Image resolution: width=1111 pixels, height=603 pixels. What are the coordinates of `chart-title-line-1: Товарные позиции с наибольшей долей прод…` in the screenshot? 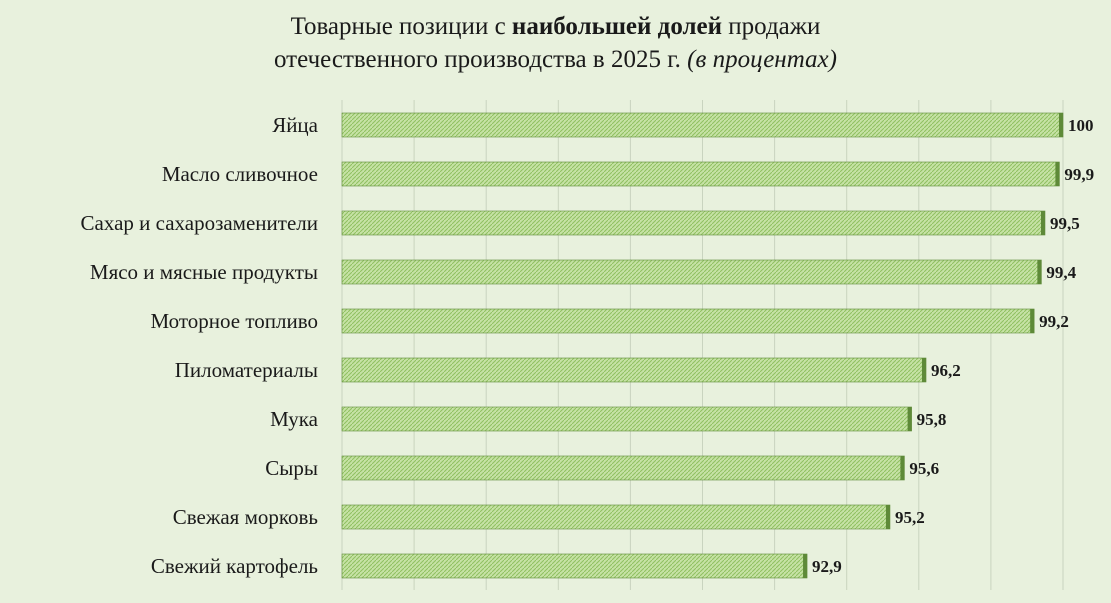 It's located at (555, 26).